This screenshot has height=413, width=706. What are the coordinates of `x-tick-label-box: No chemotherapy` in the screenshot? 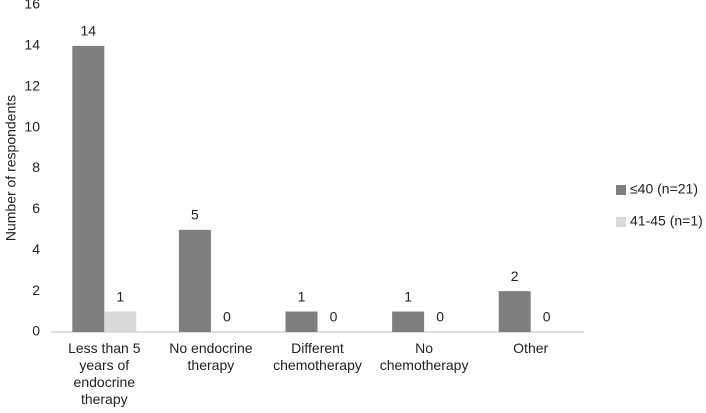 It's located at (424, 356).